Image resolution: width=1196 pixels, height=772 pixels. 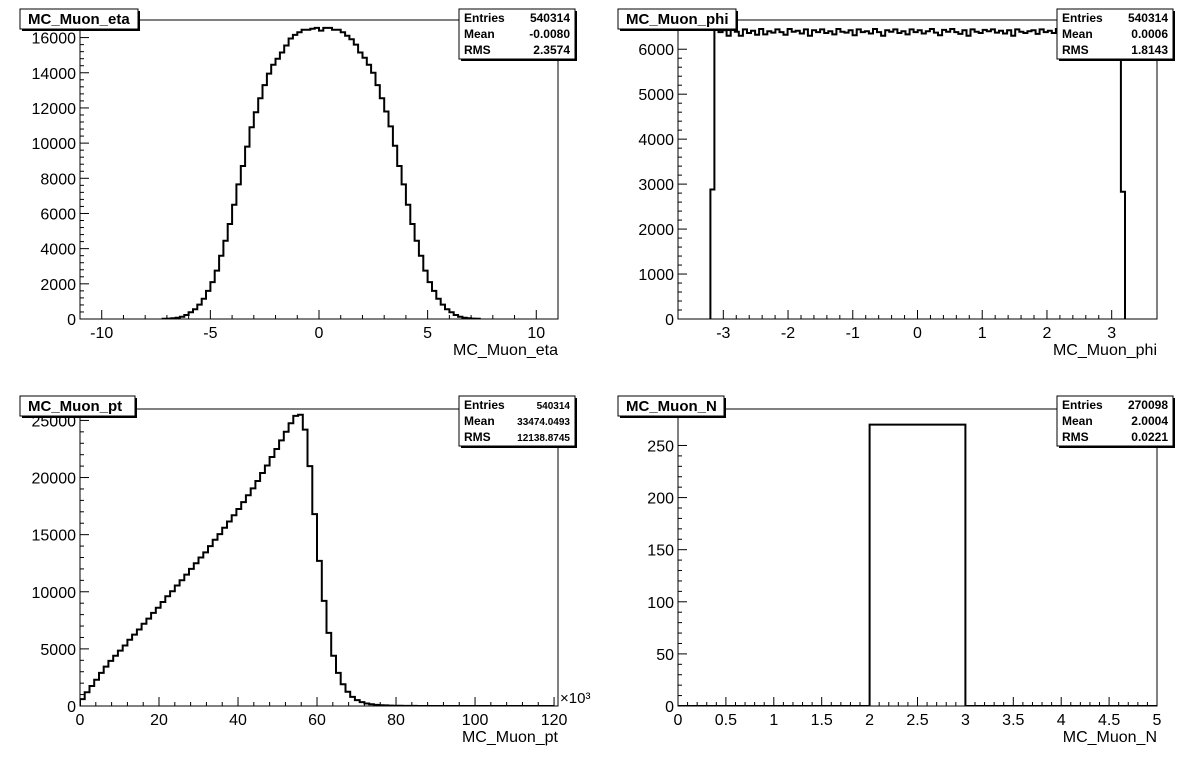 I want to click on x-axis-label: MC_Muon_N, so click(x=1110, y=737).